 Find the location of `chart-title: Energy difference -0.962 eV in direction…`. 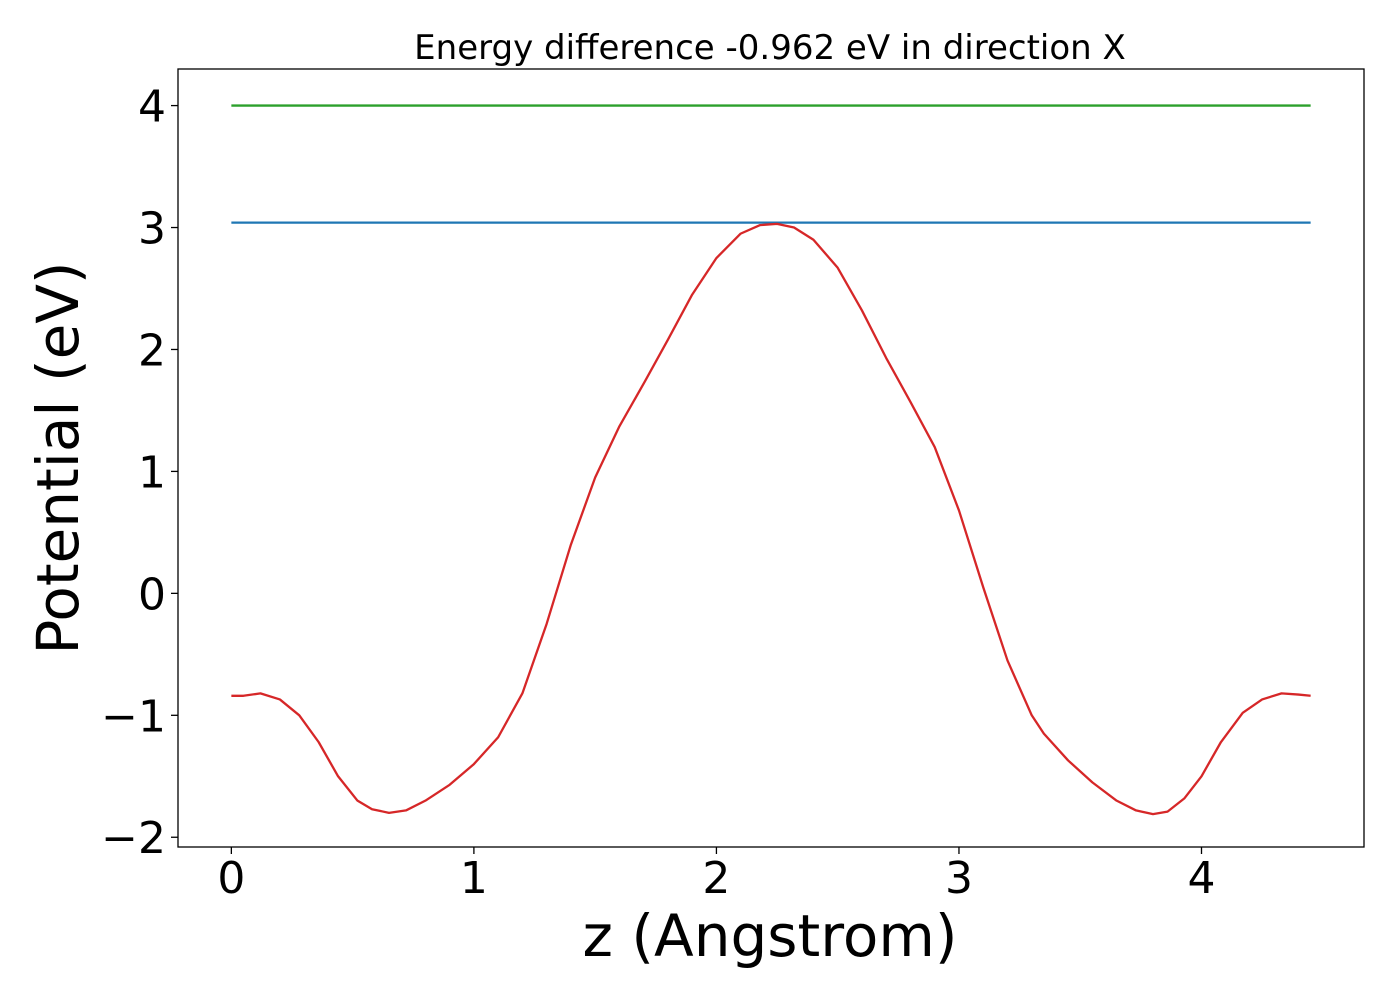

chart-title: Energy difference -0.962 eV in direction… is located at coordinates (770, 48).